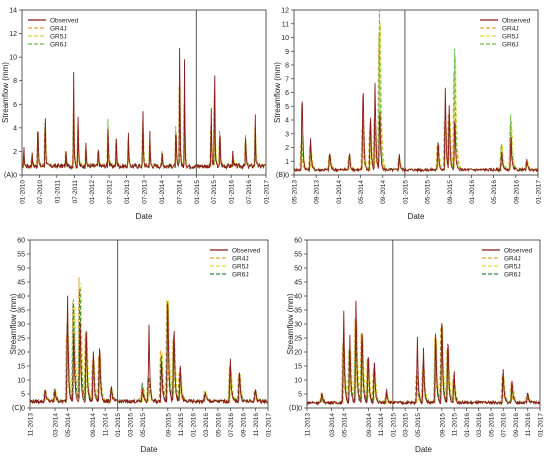  Describe the element at coordinates (280, 175) in the screenshot. I see `panel-label: (B)` at that location.